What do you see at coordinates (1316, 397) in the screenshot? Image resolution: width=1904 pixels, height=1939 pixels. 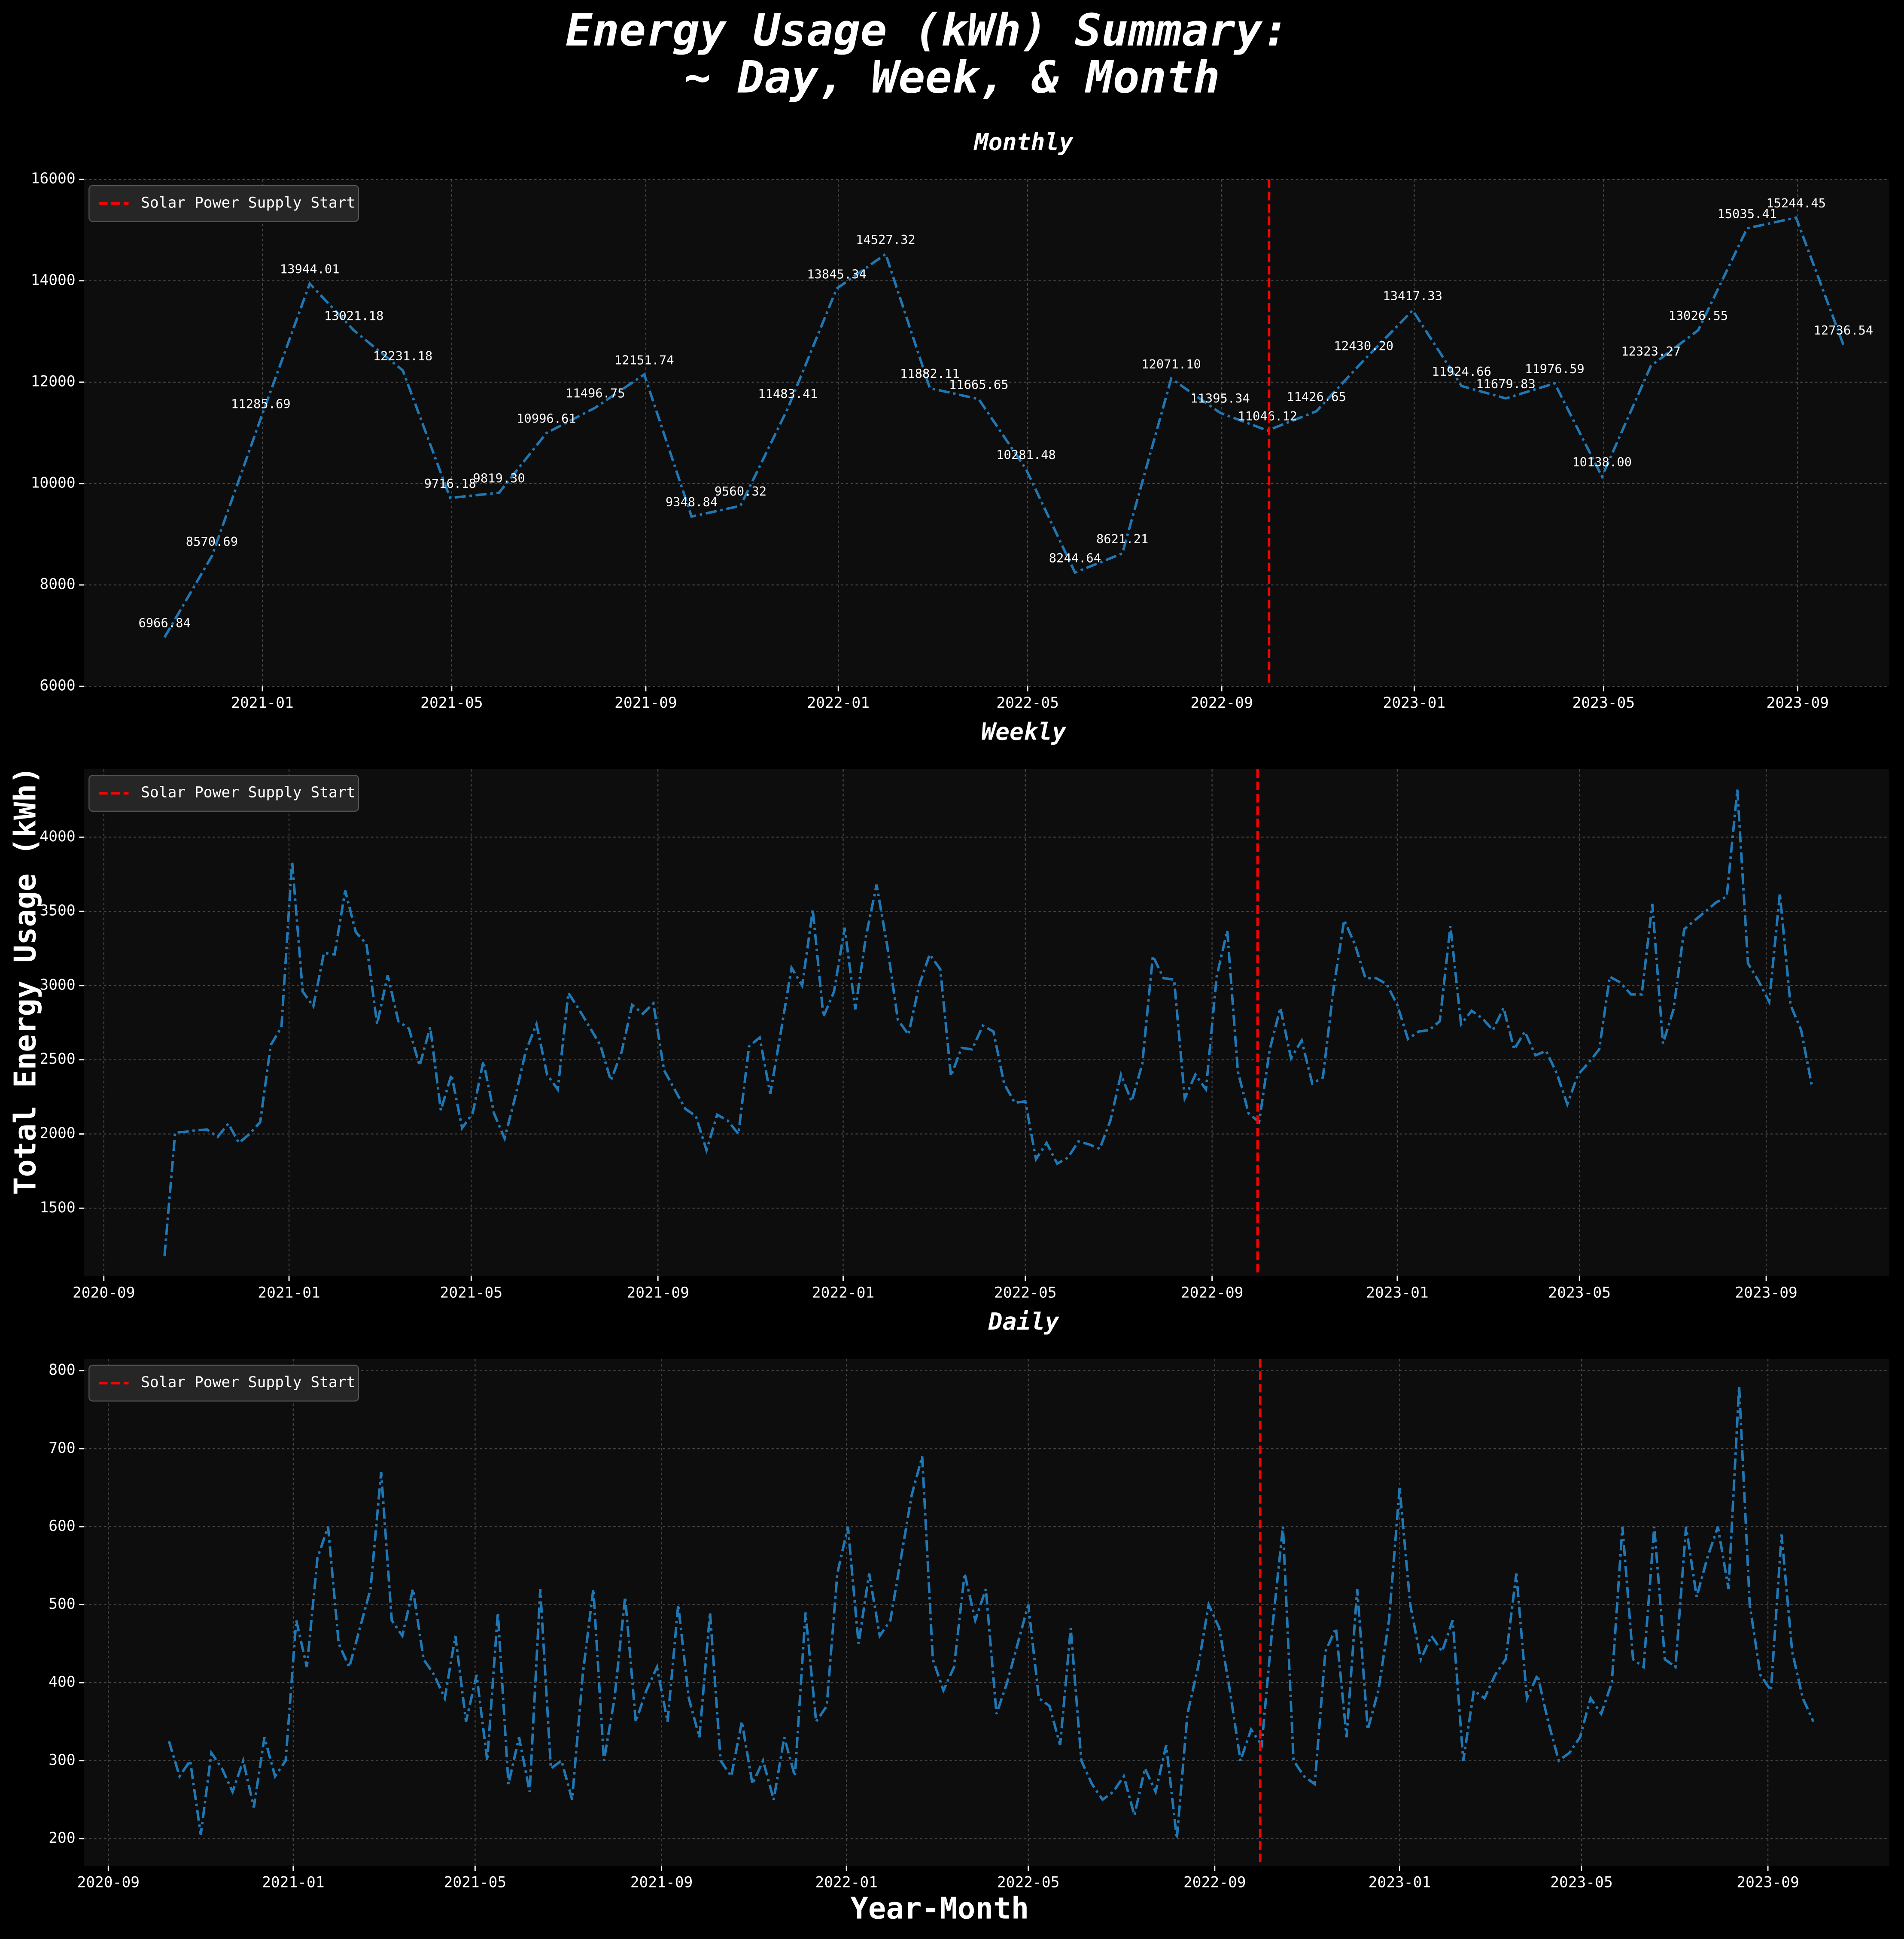 I see `data-label: 11426.65` at bounding box center [1316, 397].